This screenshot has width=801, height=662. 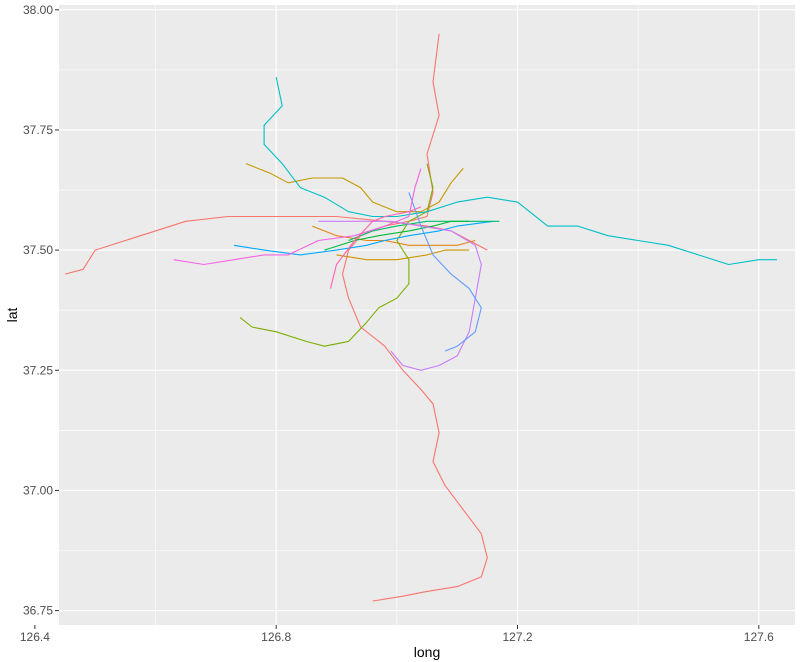 What do you see at coordinates (759, 637) in the screenshot?
I see `x-tick-label: 127.6` at bounding box center [759, 637].